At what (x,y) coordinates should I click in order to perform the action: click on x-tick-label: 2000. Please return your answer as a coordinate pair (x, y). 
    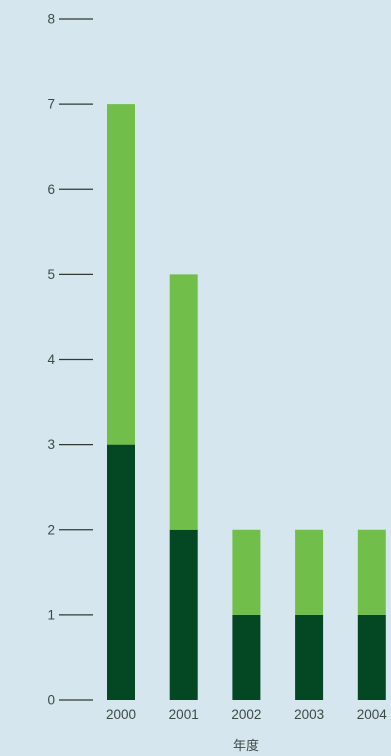
    Looking at the image, I should click on (121, 714).